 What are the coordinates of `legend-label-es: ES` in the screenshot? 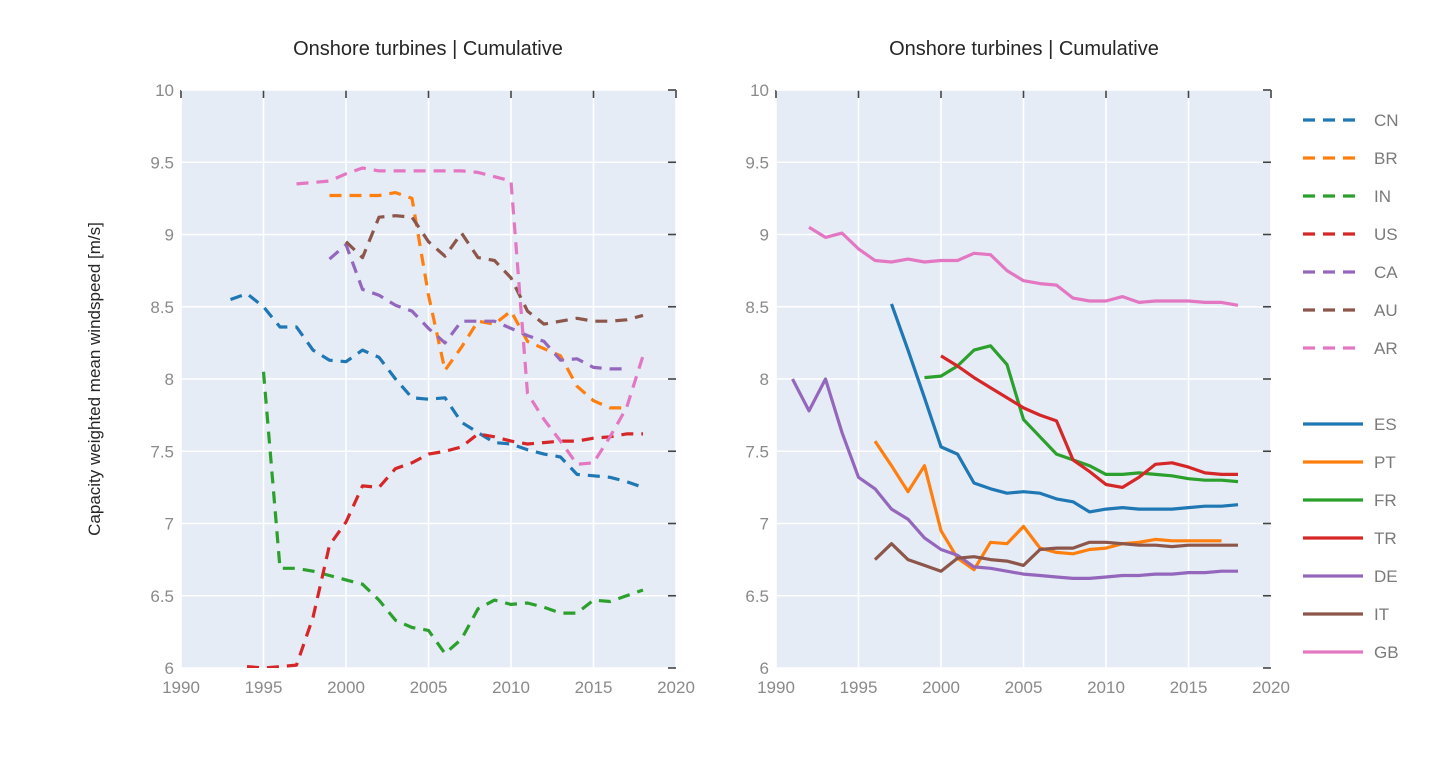 It's located at (1385, 424).